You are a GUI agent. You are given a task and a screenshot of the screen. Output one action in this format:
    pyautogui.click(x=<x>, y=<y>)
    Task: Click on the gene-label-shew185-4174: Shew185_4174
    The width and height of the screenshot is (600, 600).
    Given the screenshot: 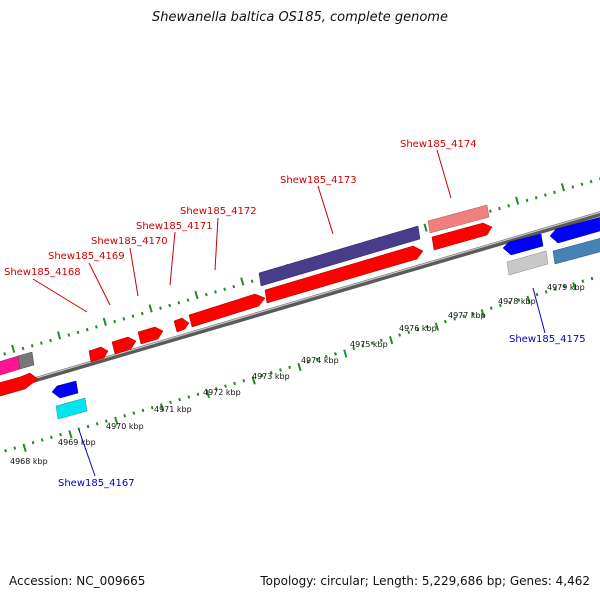 What is the action you would take?
    pyautogui.click(x=438, y=144)
    